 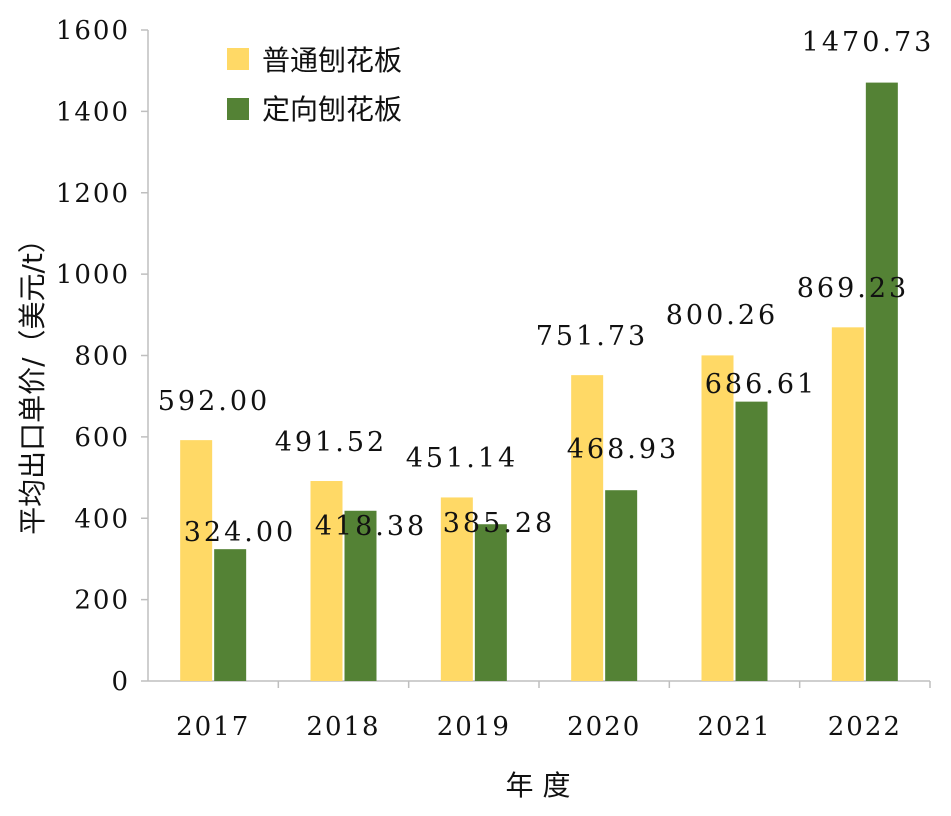 What do you see at coordinates (623, 449) in the screenshot?
I see `data-label-oriented-2020: 468.93` at bounding box center [623, 449].